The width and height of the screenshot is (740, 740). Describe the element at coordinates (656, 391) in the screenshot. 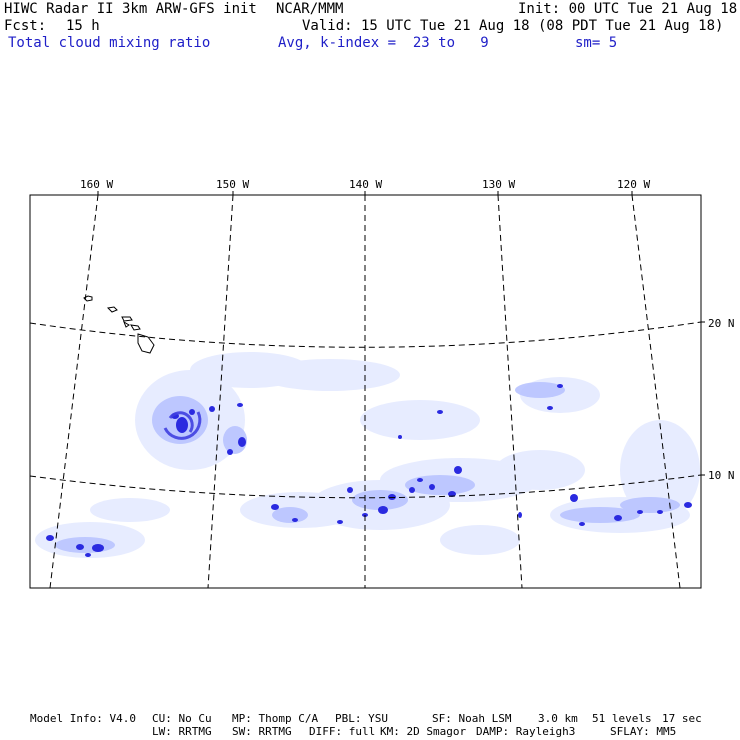

I see `meridian-120w` at that location.